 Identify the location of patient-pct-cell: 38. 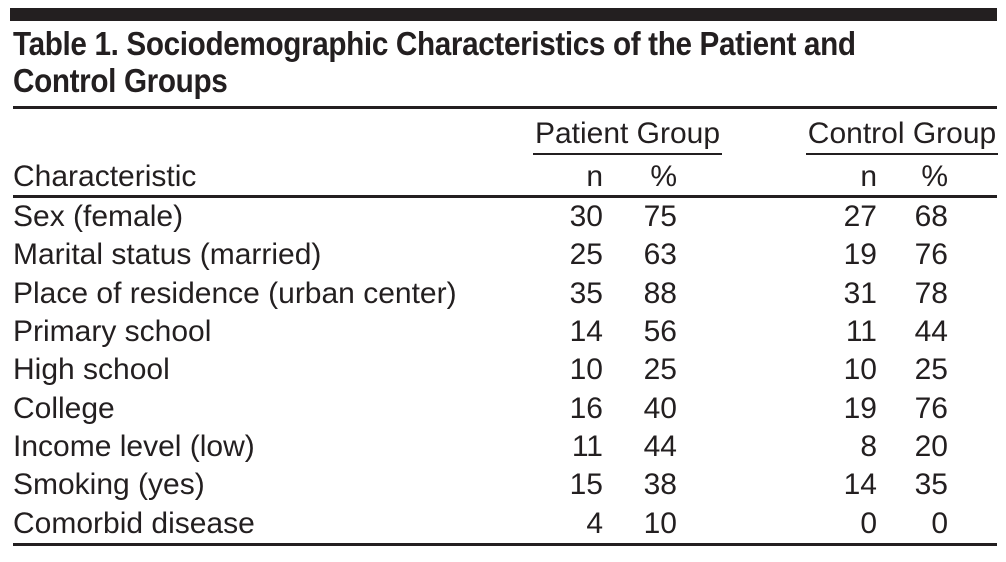
(660, 485).